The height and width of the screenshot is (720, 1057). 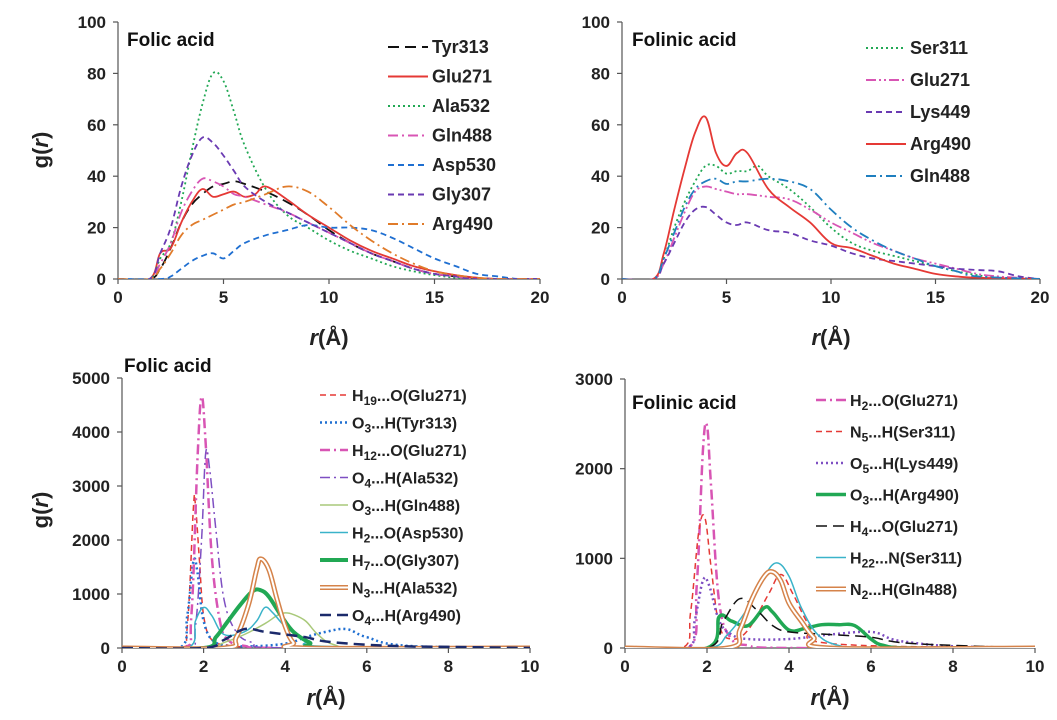 What do you see at coordinates (460, 47) in the screenshot?
I see `legend-label-1: Tyr313` at bounding box center [460, 47].